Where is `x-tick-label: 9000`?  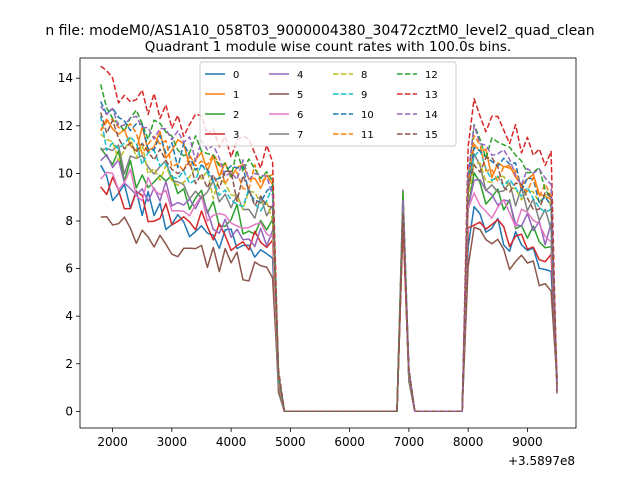
x-tick-label: 9000 is located at coordinates (527, 442).